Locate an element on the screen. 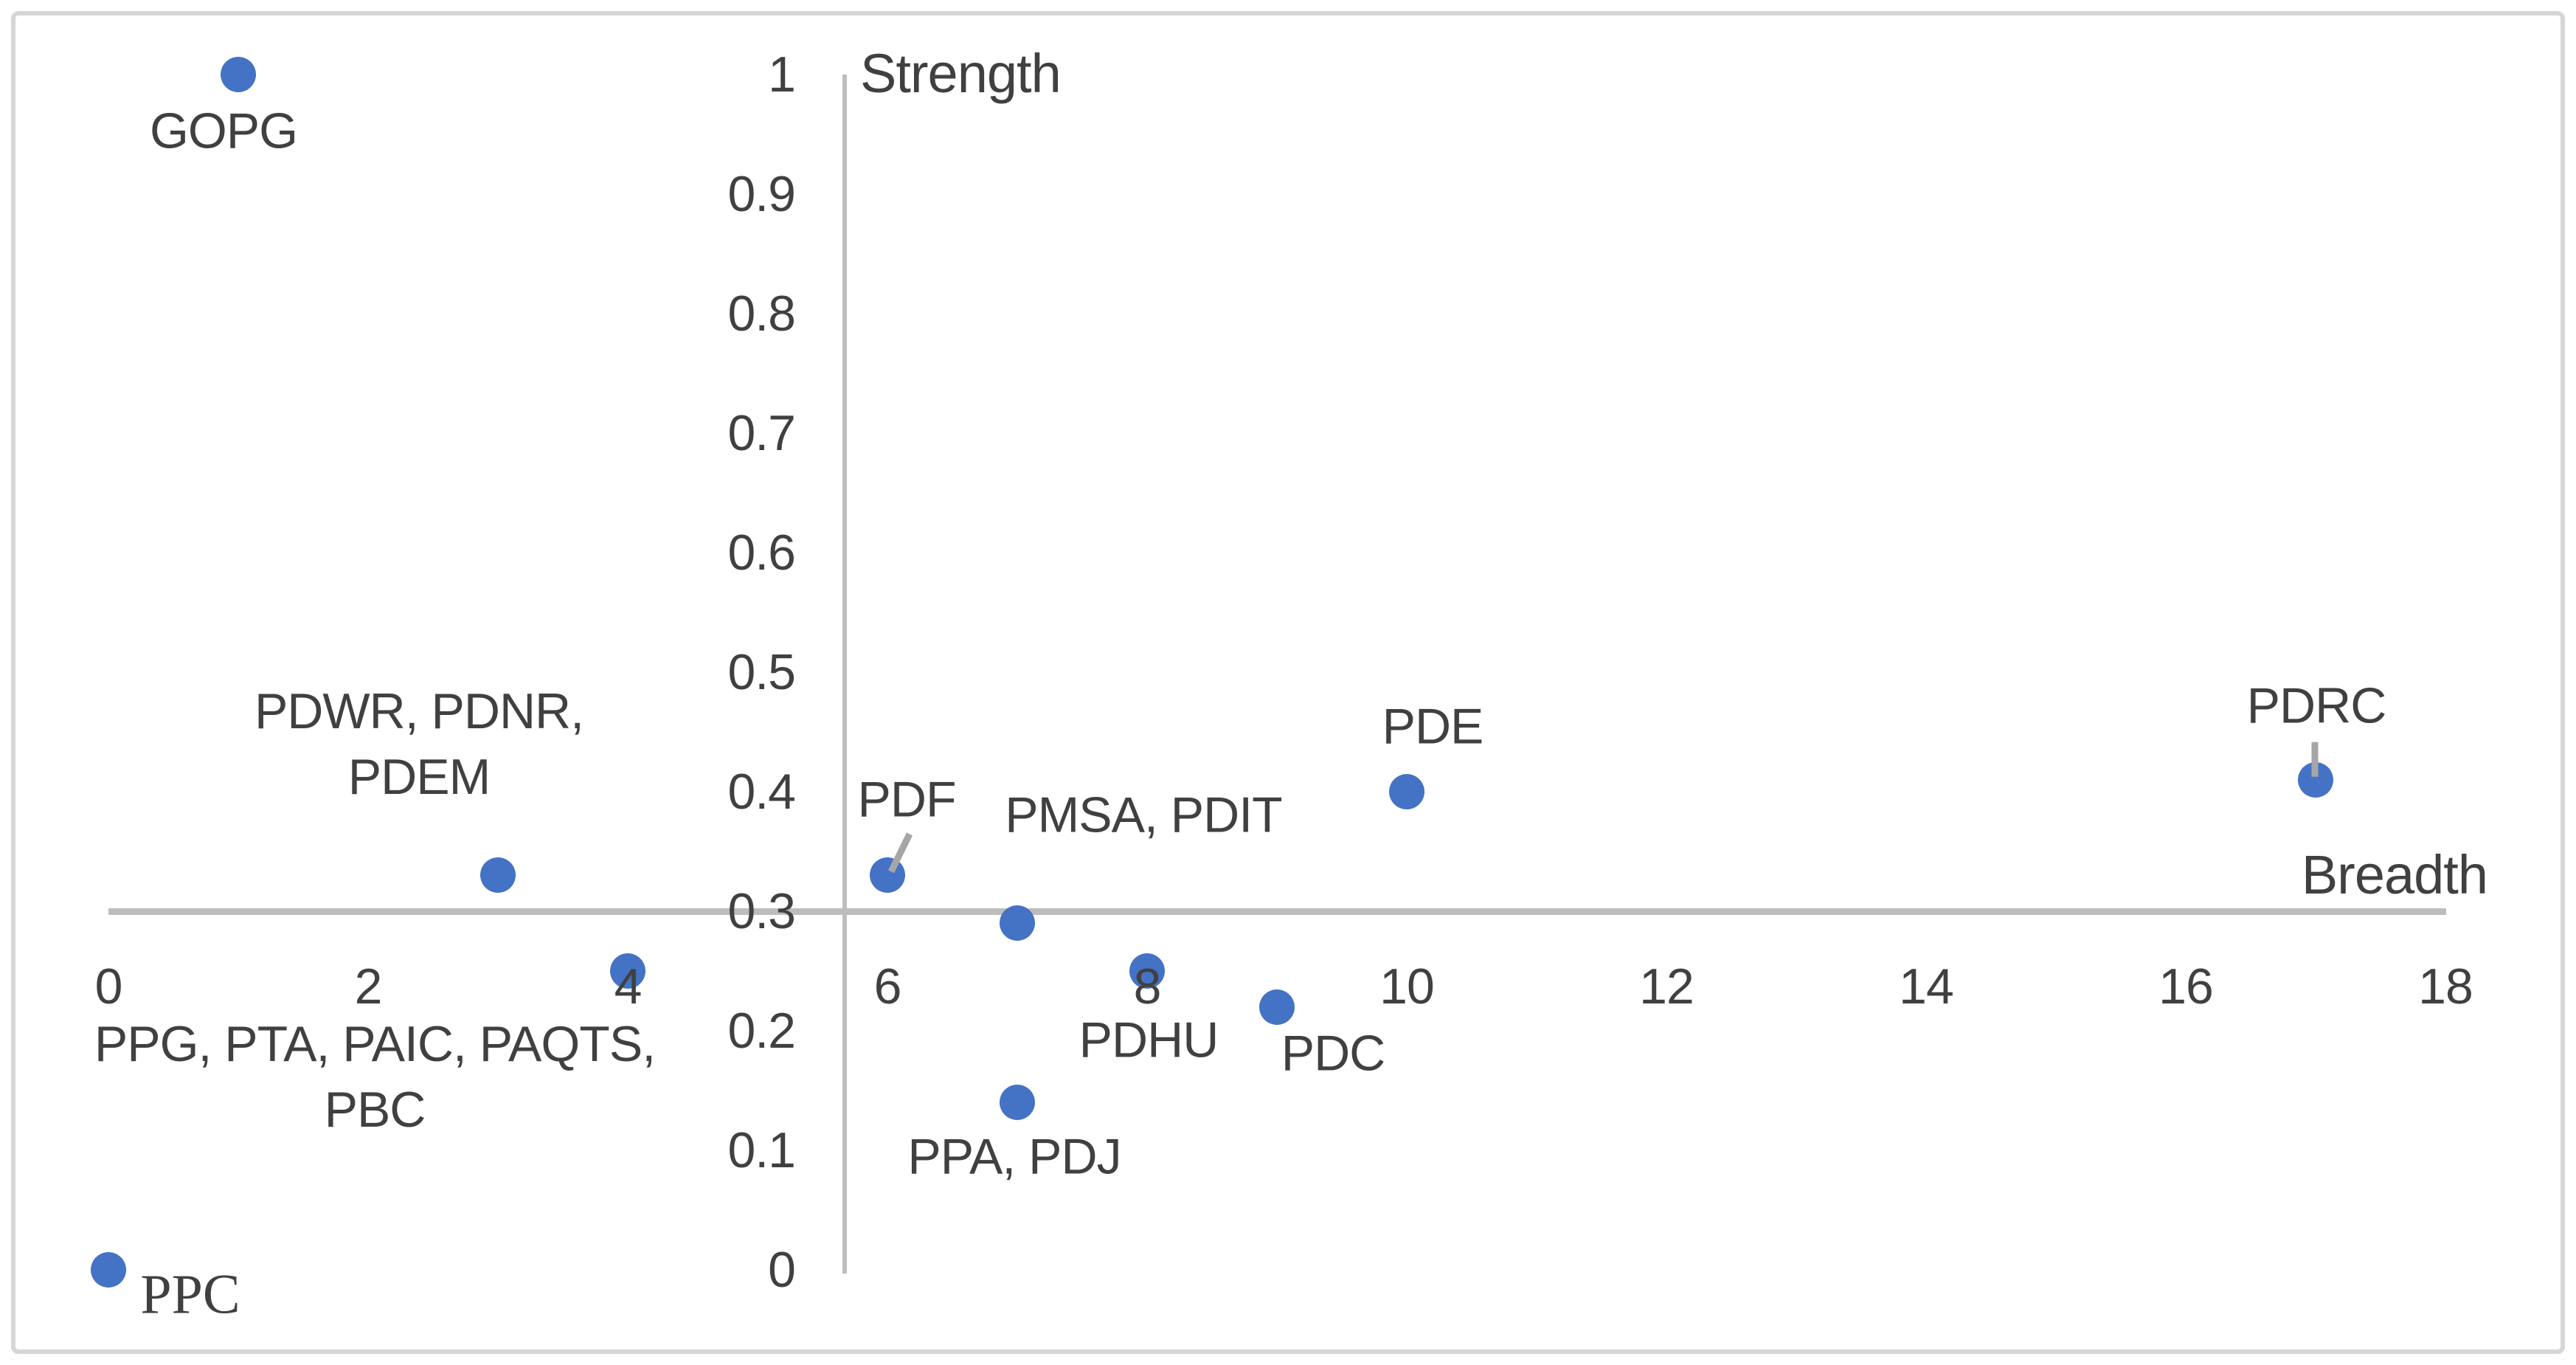  data-label-gopg: GOPG is located at coordinates (224, 131).